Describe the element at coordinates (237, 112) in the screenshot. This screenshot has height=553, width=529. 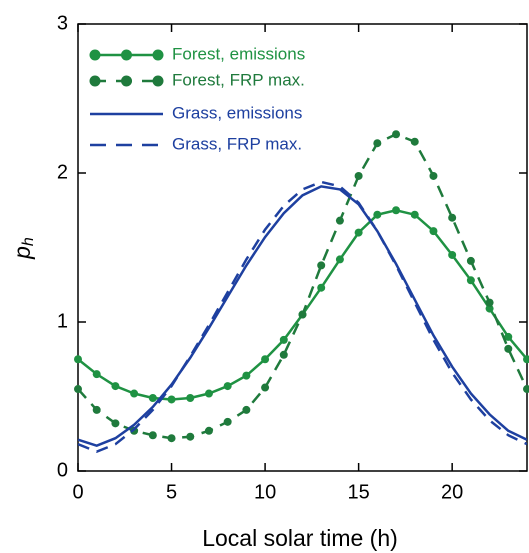
I see `legend-label: Grass, emissions` at that location.